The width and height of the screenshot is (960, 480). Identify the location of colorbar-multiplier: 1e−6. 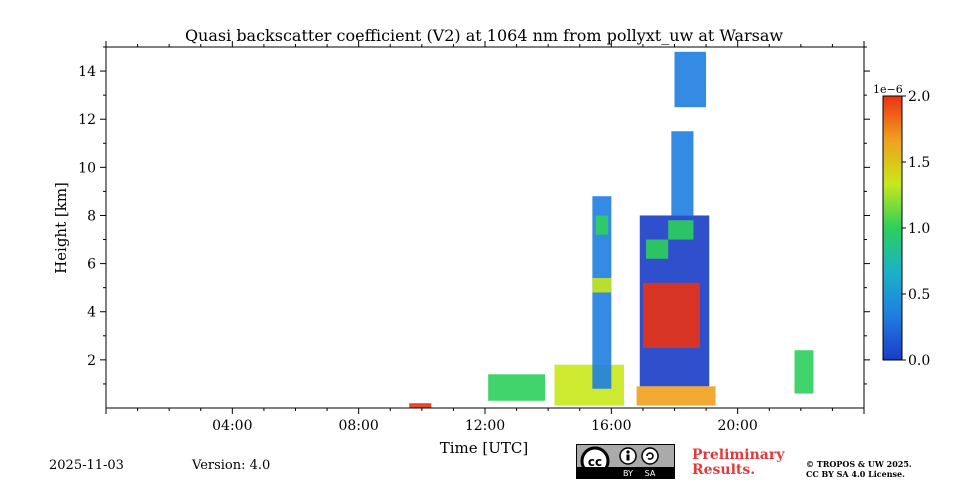
(888, 89).